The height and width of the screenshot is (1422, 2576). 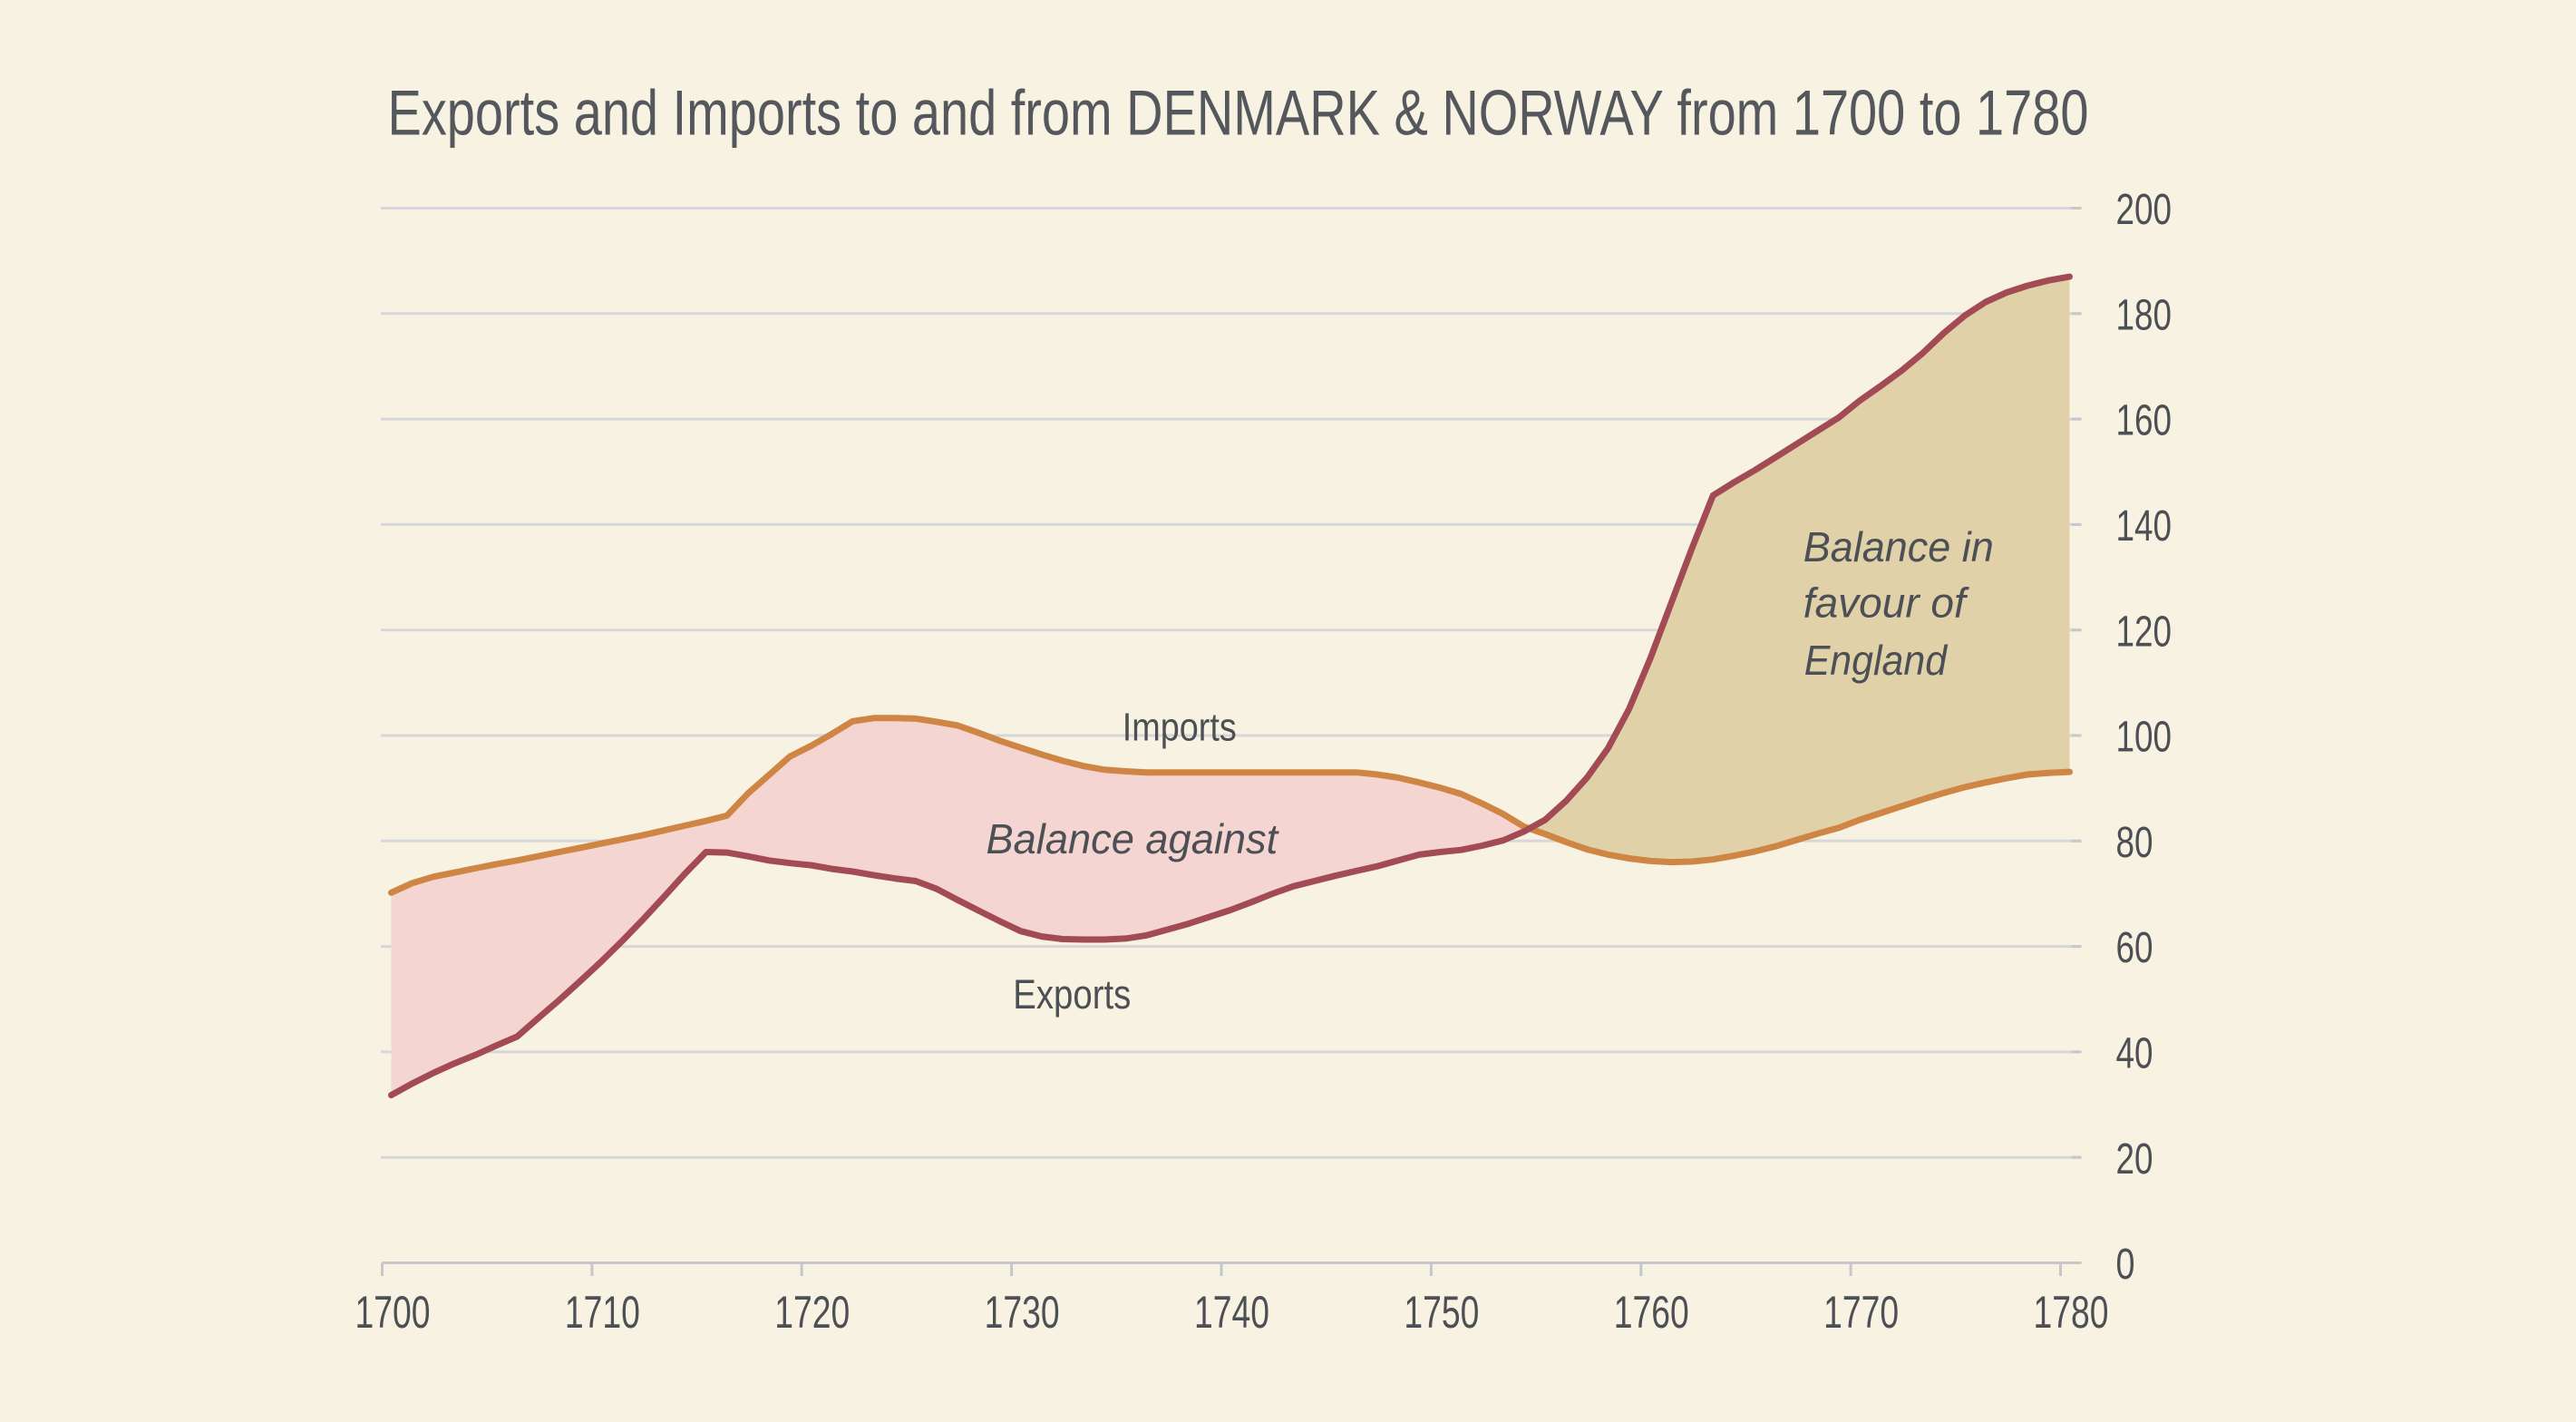 I want to click on svg-text: 1760, so click(x=1651, y=1312).